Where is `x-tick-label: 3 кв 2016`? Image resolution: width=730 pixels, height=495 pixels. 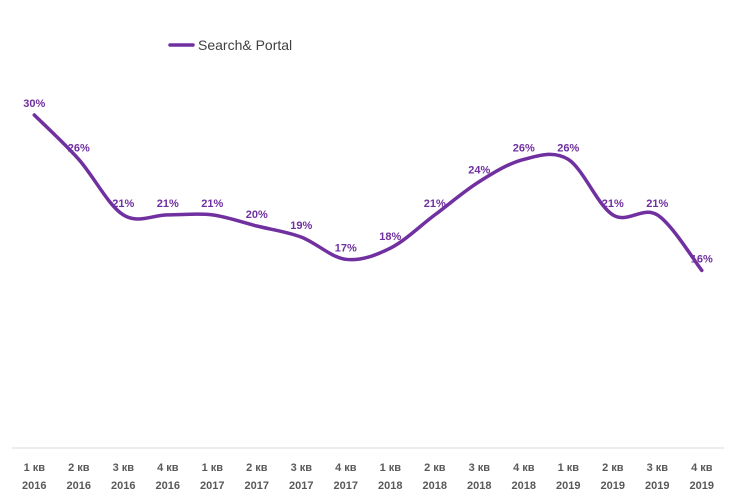 x-tick-label: 3 кв 2016 is located at coordinates (123, 477).